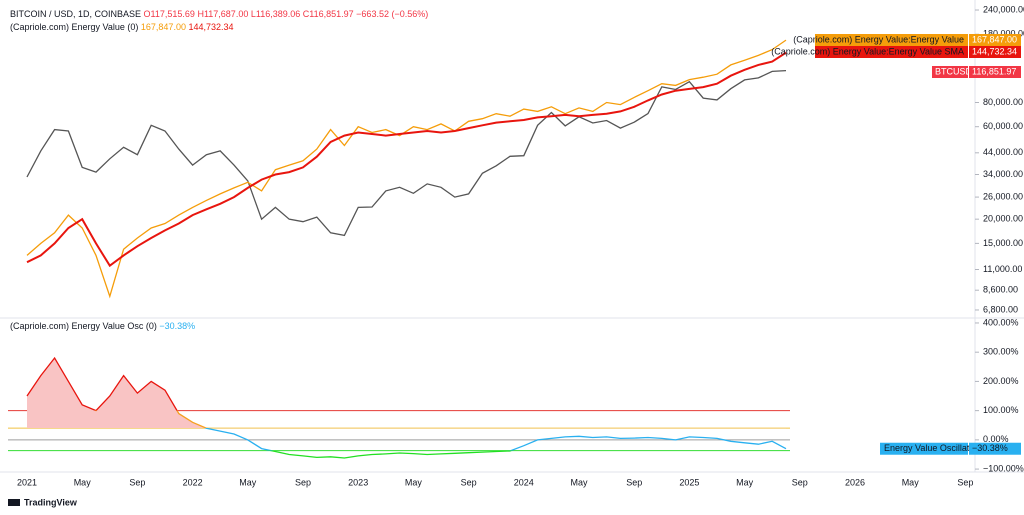 The image size is (1024, 515). What do you see at coordinates (275, 14) in the screenshot?
I see `low: L116,389.06` at bounding box center [275, 14].